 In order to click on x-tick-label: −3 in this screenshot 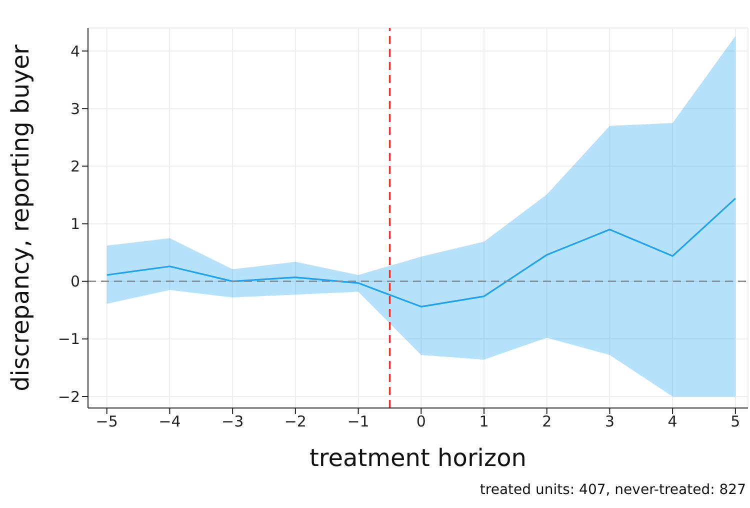, I will do `click(233, 421)`.